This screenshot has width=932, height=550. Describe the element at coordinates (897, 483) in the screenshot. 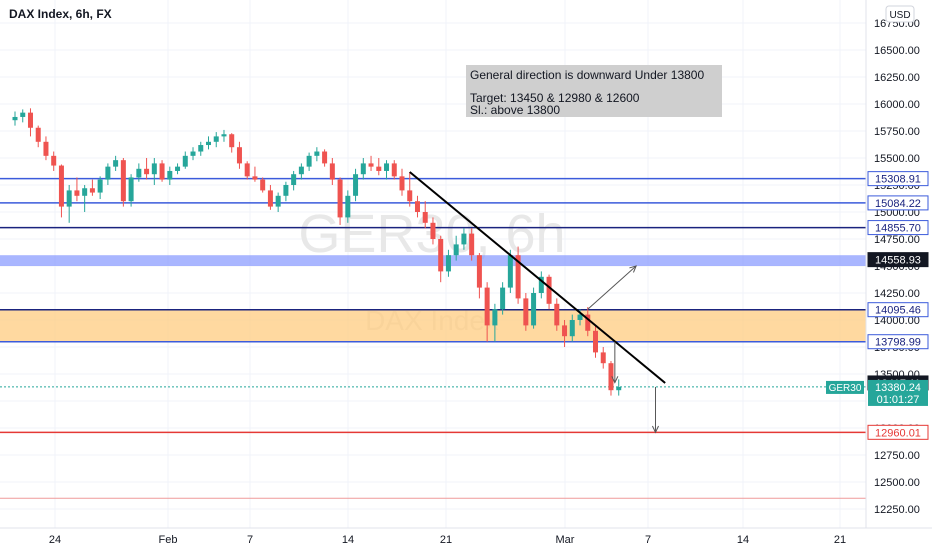

I see `y-tick-label: 12500.00` at that location.